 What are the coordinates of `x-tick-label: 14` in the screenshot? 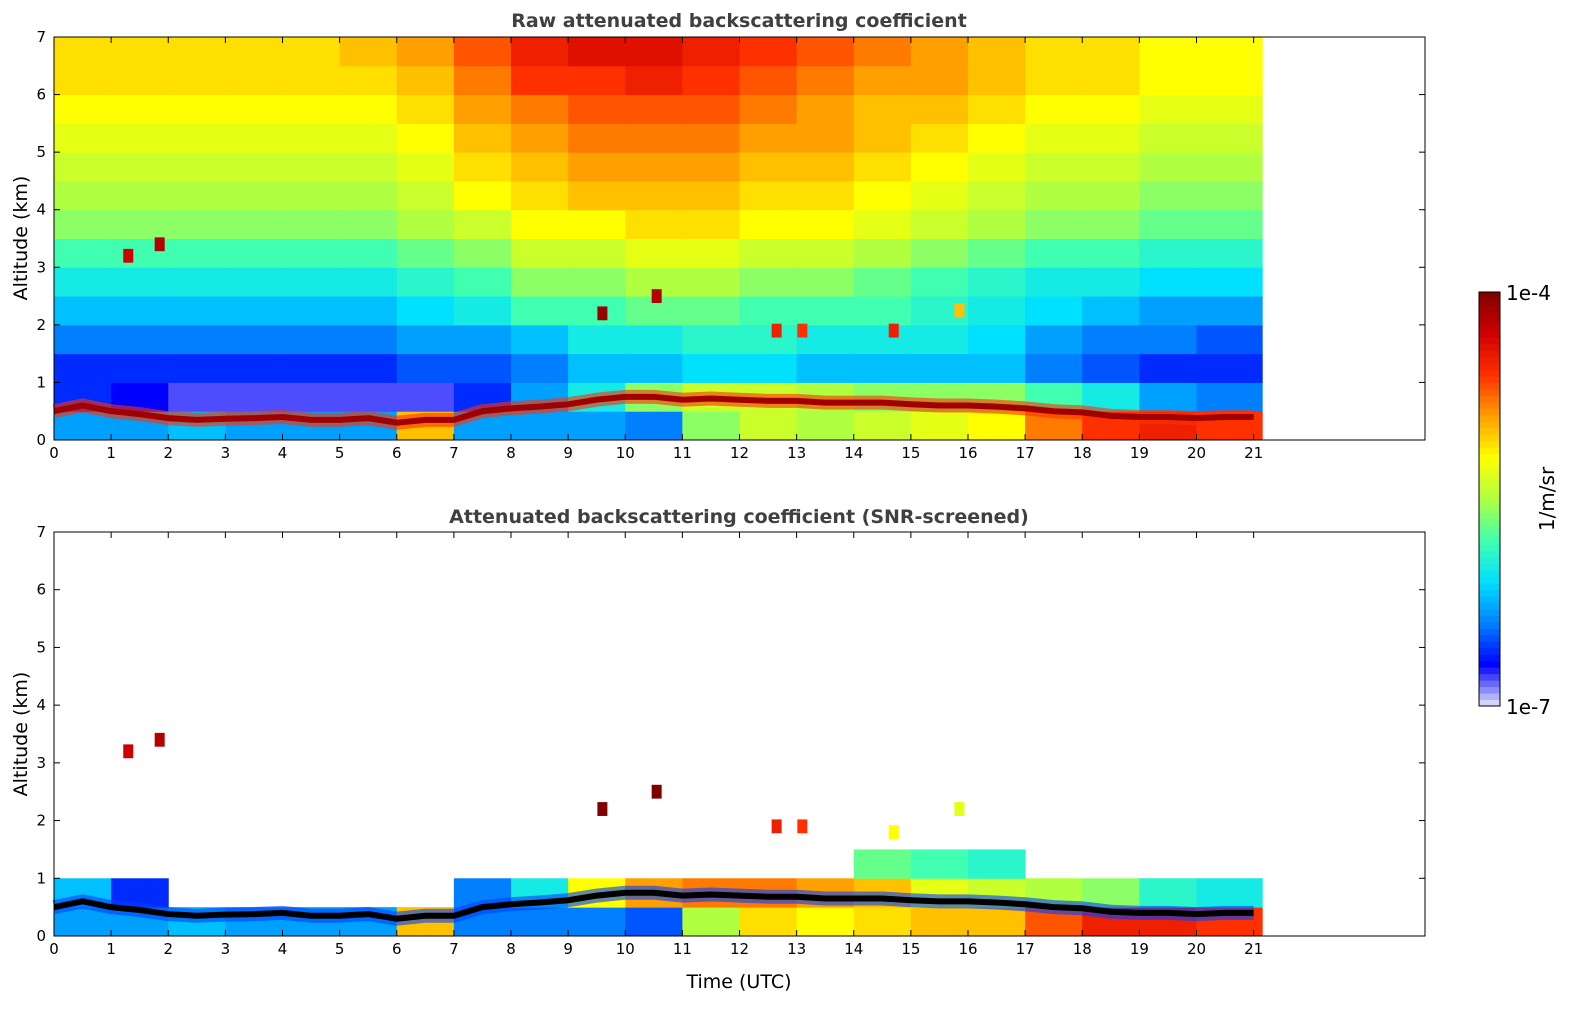 It's located at (853, 949).